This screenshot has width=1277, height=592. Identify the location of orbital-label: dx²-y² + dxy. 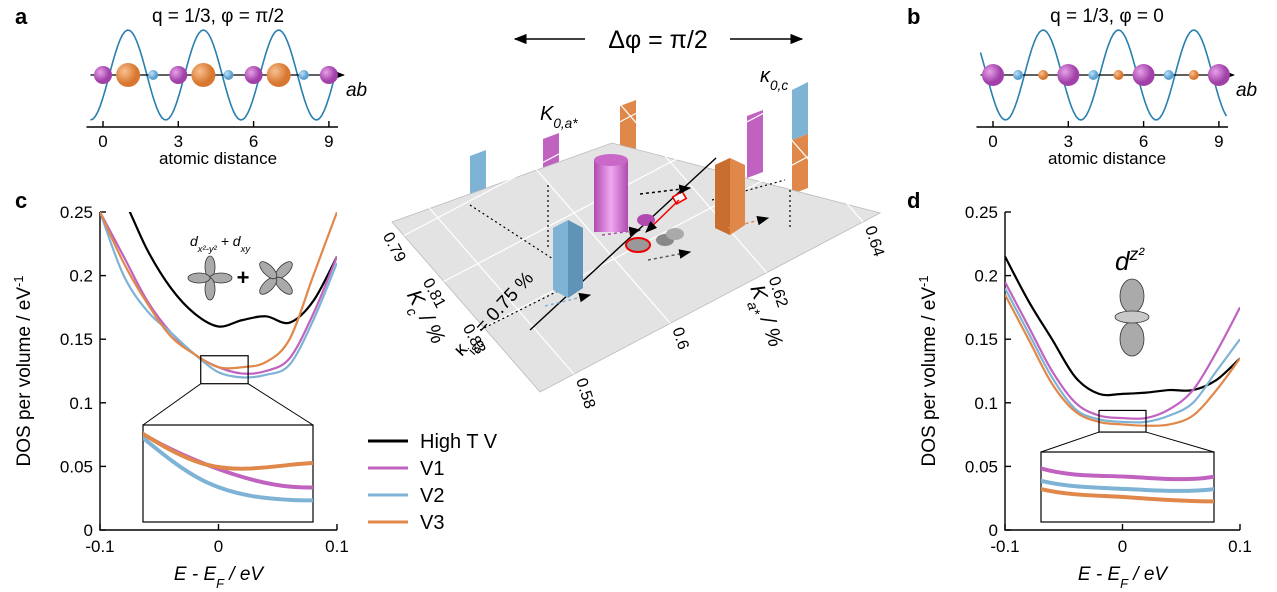
(220, 244).